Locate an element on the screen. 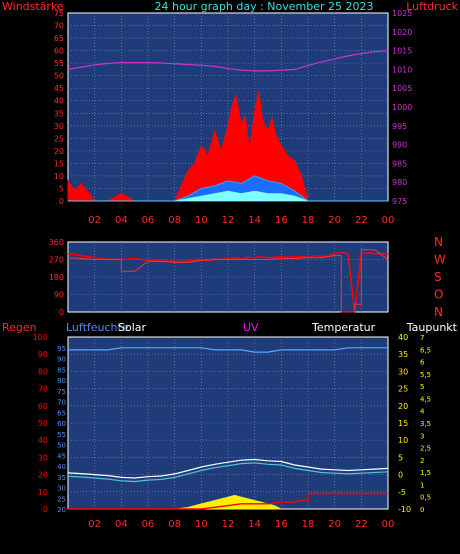 This screenshot has width=460, height=554. direction-tick-label: 180 is located at coordinates (56, 277).